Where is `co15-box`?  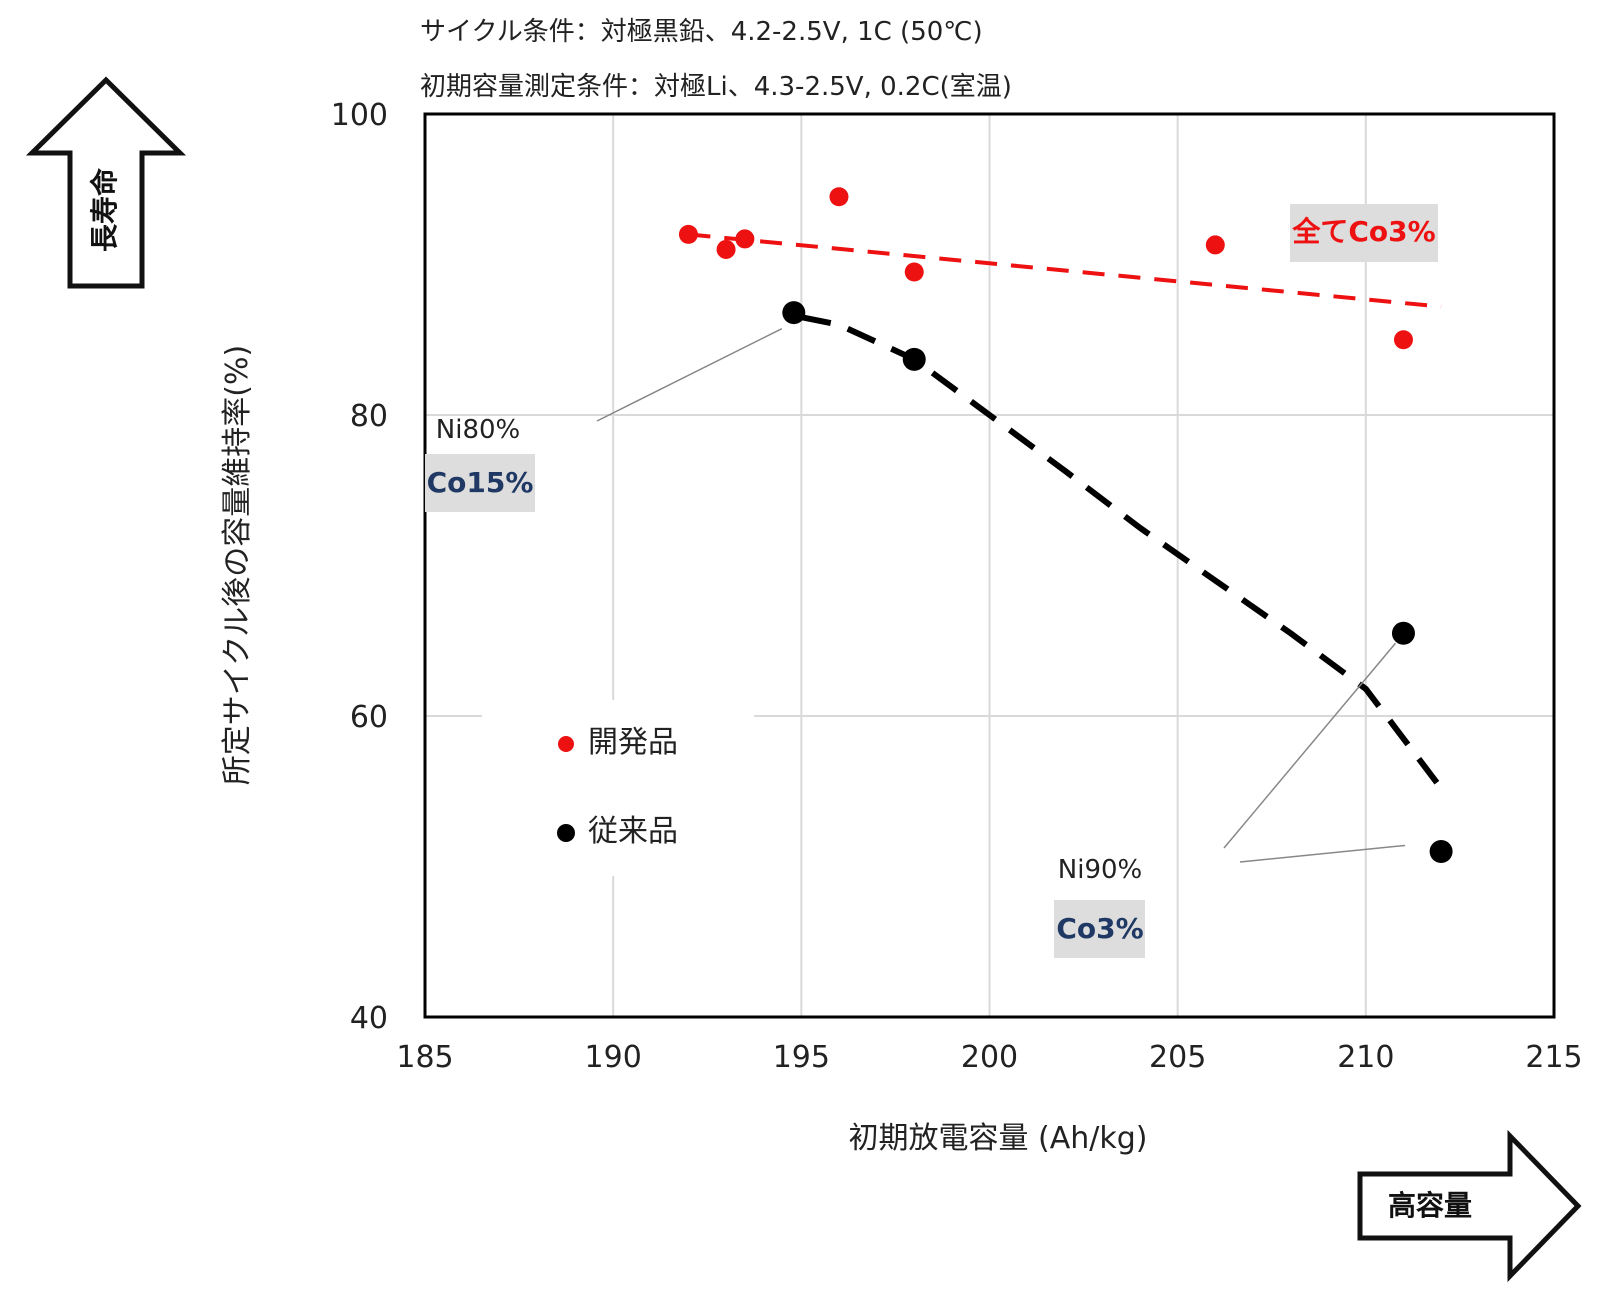
co15-box is located at coordinates (480, 483).